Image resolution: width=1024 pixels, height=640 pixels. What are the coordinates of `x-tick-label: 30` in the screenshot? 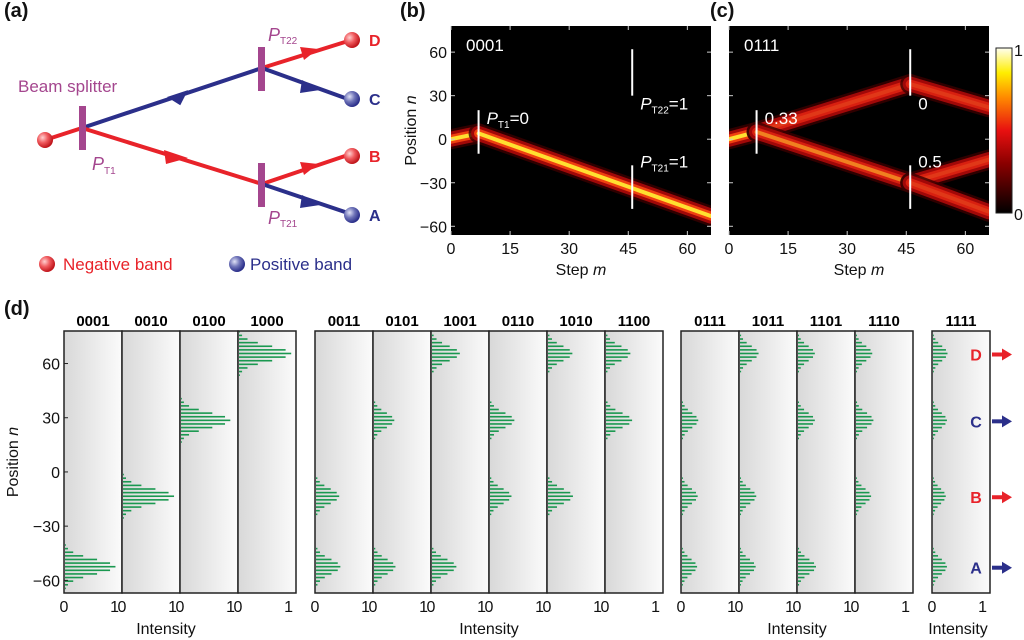 It's located at (847, 249).